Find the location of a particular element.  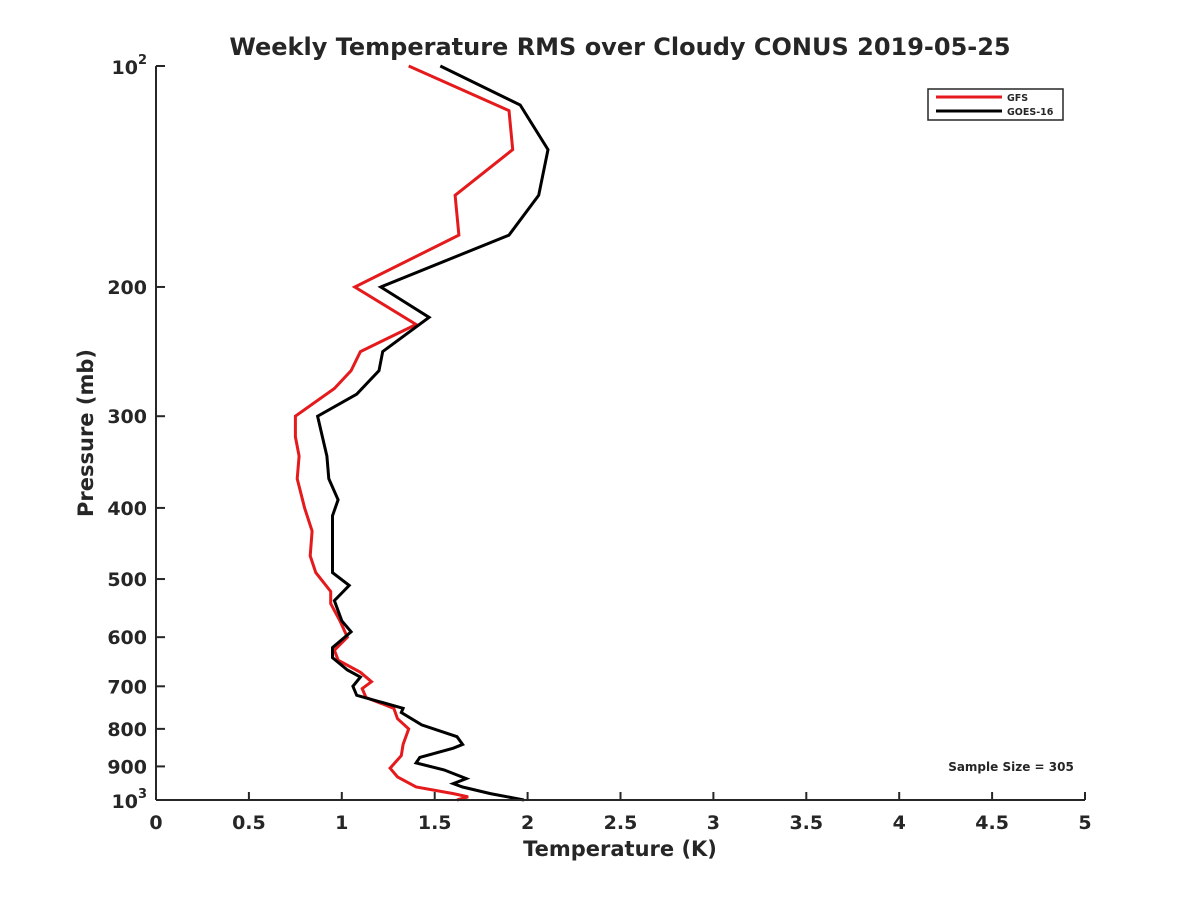

y-tick-label: 300 is located at coordinates (127, 417).